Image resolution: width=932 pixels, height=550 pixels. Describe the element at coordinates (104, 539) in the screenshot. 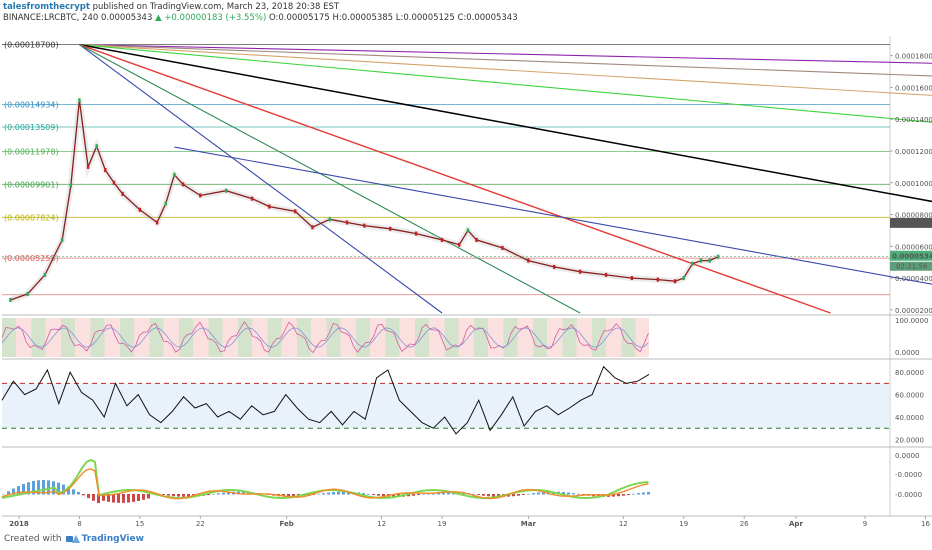

I see `tradingview-logo: TradingView` at that location.